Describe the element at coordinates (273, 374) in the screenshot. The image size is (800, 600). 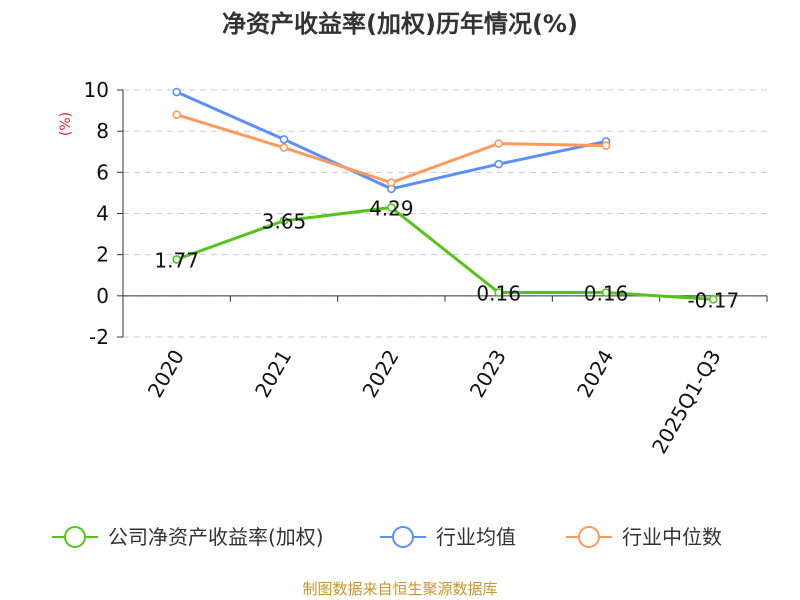
I see `x-tick-label: 2021` at that location.